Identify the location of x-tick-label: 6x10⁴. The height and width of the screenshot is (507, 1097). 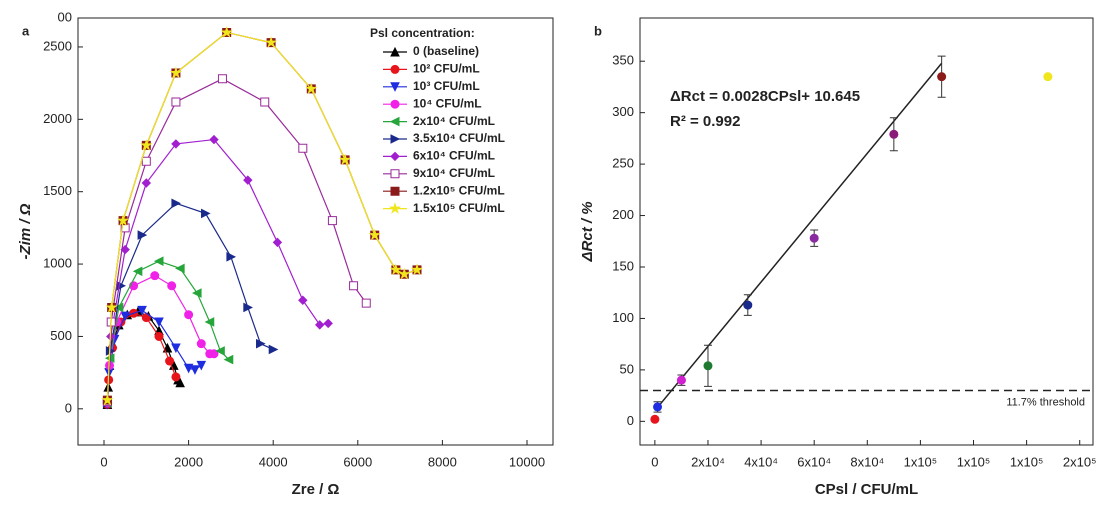
(814, 461).